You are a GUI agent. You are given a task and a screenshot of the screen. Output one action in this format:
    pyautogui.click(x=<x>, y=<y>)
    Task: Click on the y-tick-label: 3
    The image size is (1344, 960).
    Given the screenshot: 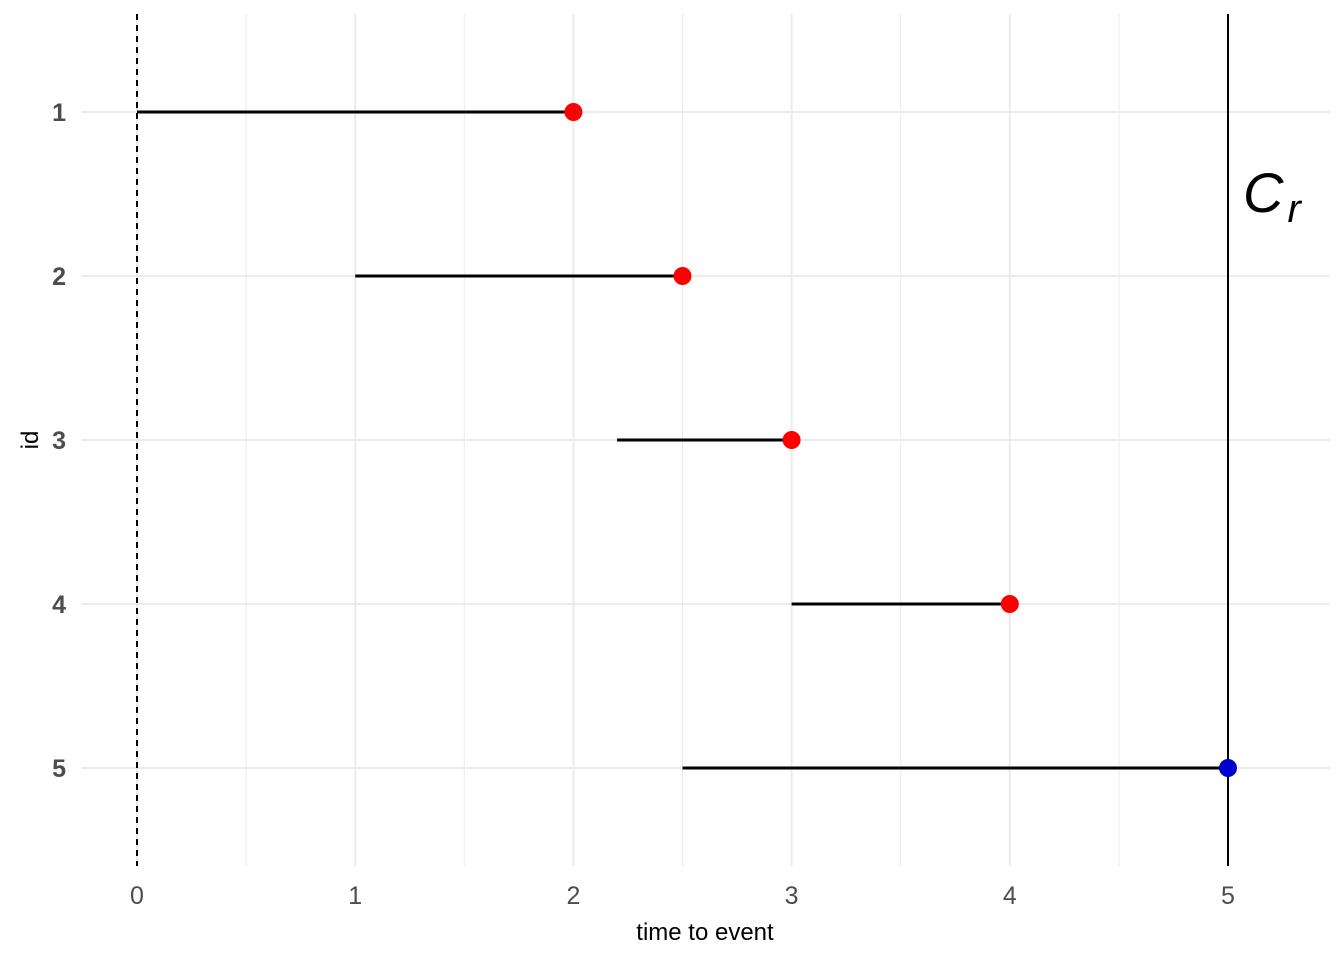 What is the action you would take?
    pyautogui.click(x=59, y=441)
    